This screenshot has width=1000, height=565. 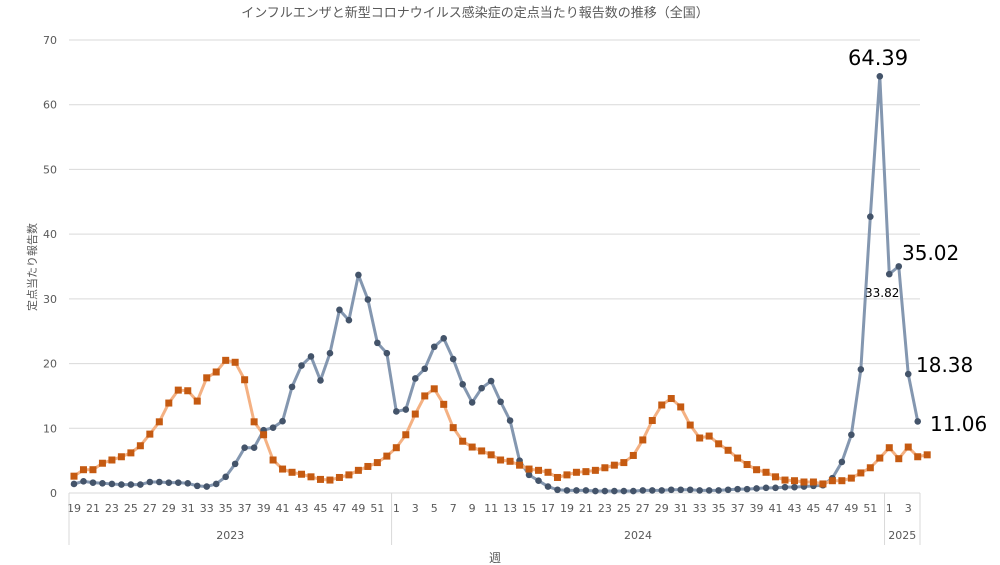 What do you see at coordinates (495, 558) in the screenshot?
I see `x-axis-label: 週` at bounding box center [495, 558].